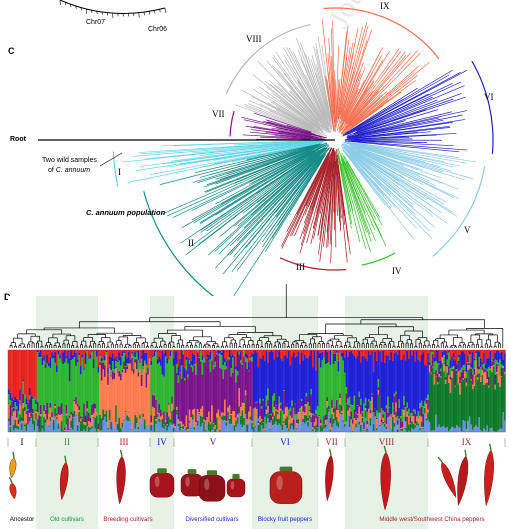 Image resolution: width=511 pixels, height=529 pixels. Describe the element at coordinates (7, 297) in the screenshot. I see `panel-d-letter: D` at that location.